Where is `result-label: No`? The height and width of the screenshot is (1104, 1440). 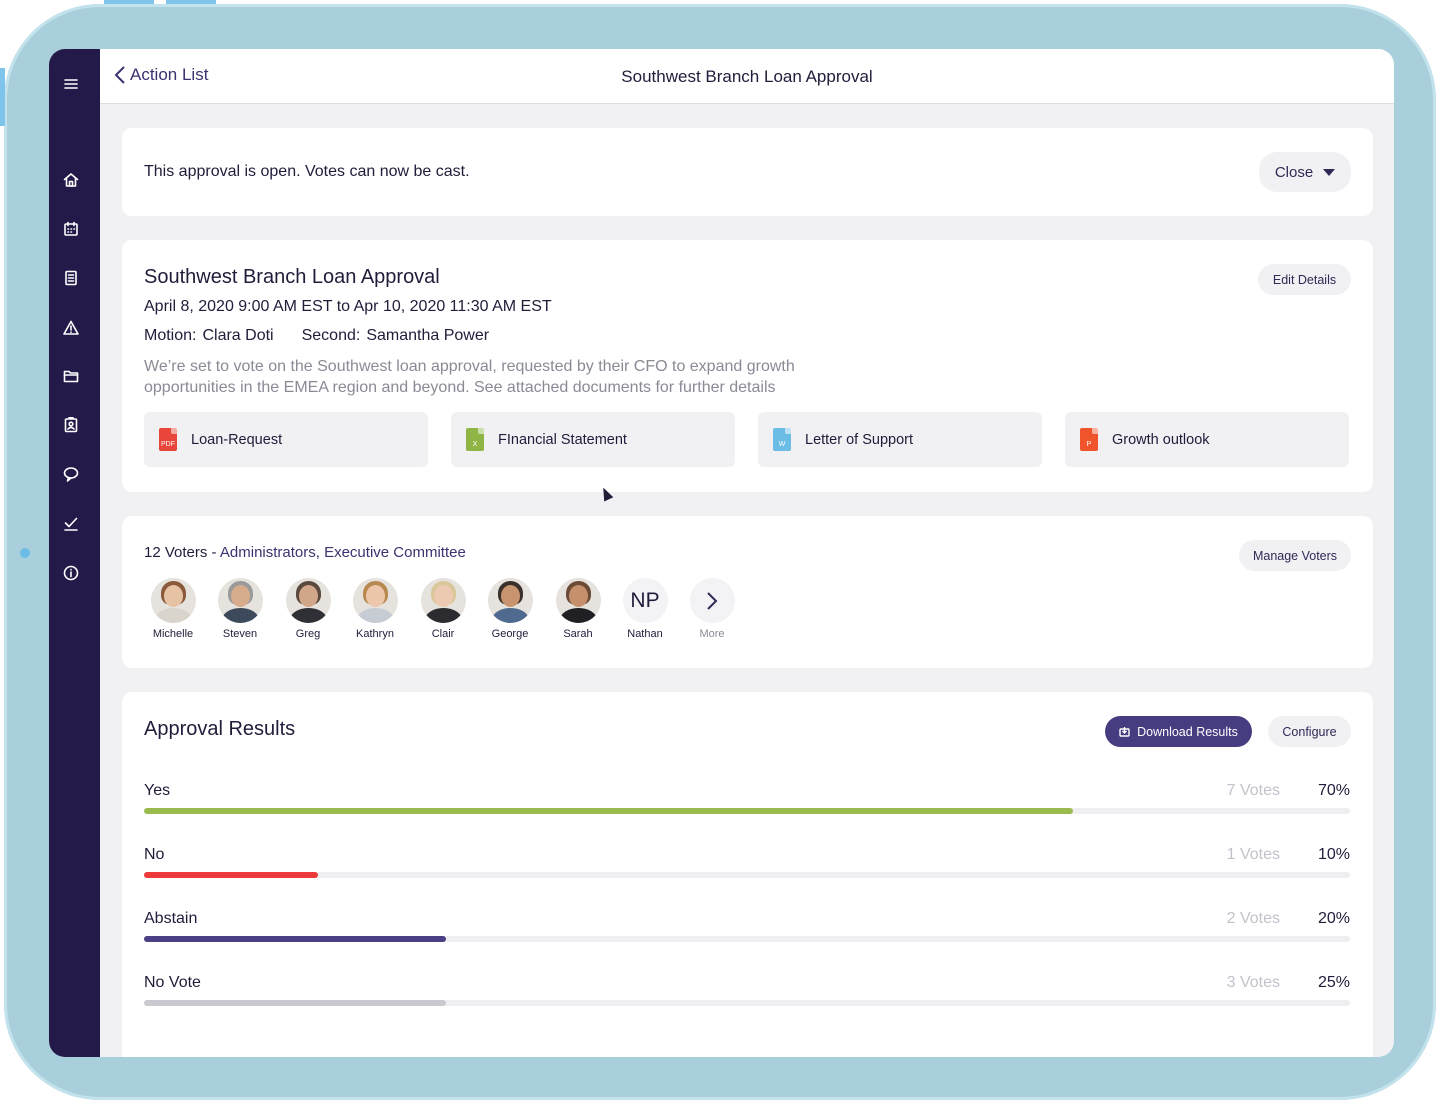 result-label: No is located at coordinates (154, 854).